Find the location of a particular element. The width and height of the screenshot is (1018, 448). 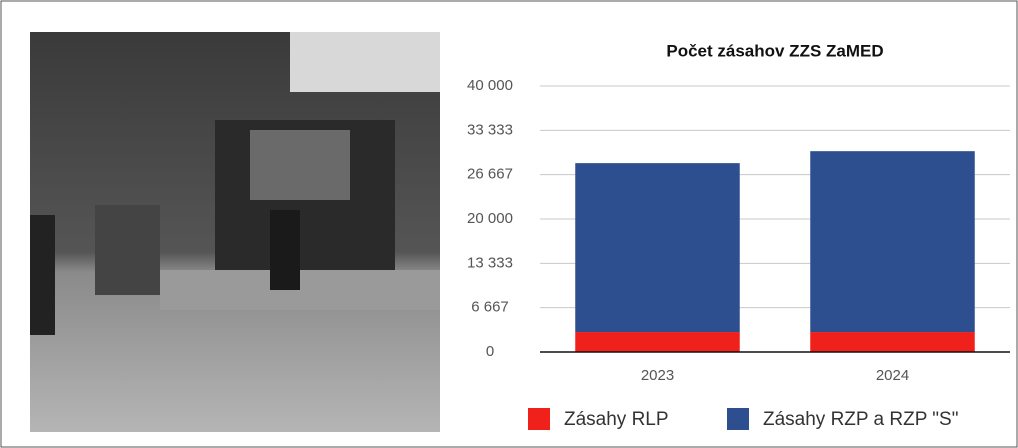

y-tick-label: 40 000 is located at coordinates (490, 85).